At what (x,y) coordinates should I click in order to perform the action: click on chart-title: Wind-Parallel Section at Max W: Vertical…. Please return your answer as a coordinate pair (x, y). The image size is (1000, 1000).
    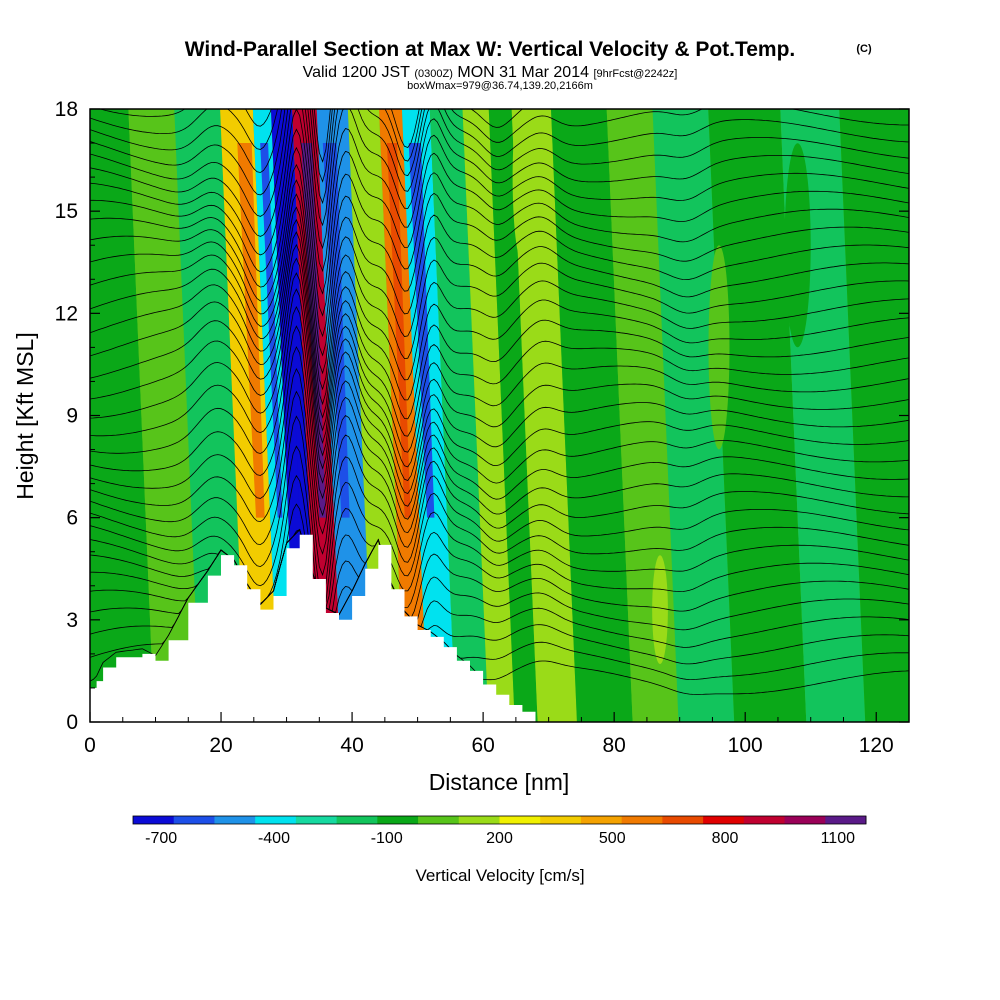
    Looking at the image, I should click on (490, 49).